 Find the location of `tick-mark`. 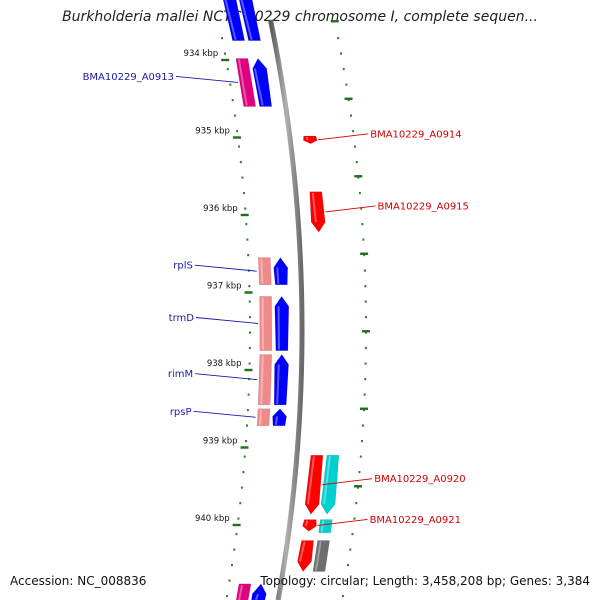

tick-mark is located at coordinates (225, 60).